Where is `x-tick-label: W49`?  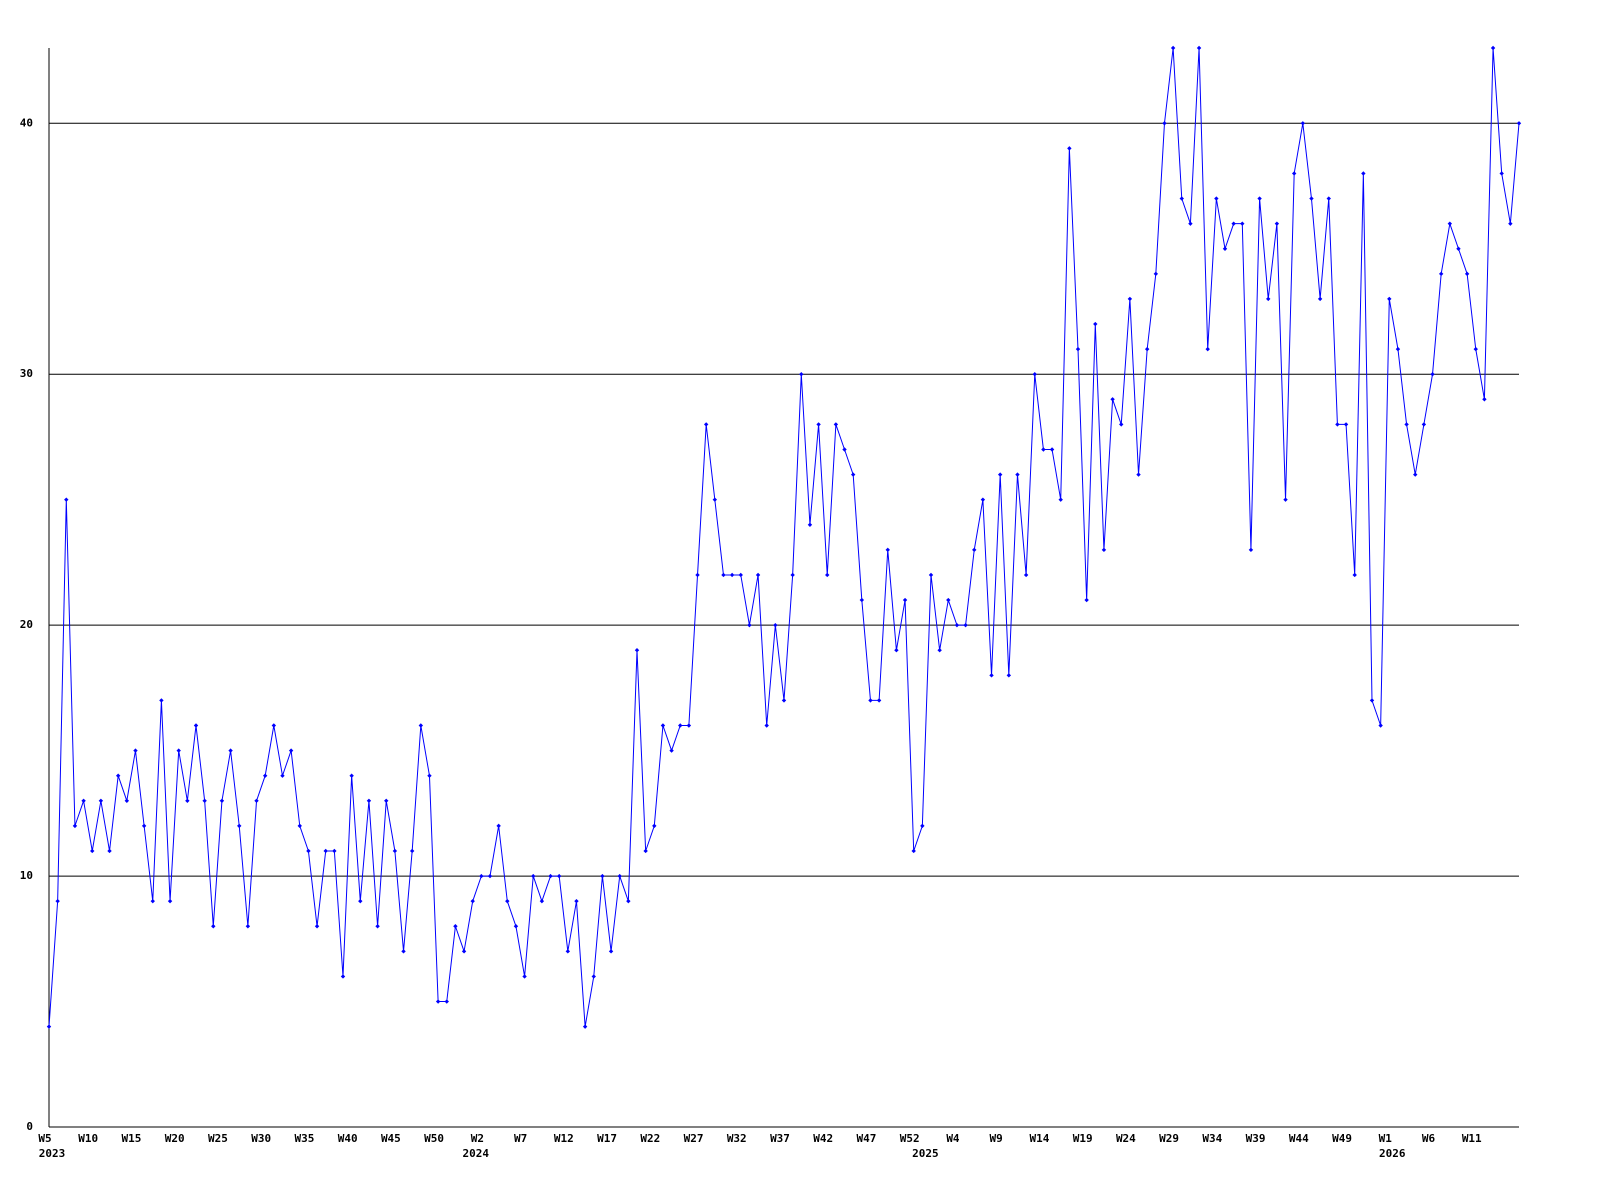
x-tick-label: W49 is located at coordinates (1342, 1138).